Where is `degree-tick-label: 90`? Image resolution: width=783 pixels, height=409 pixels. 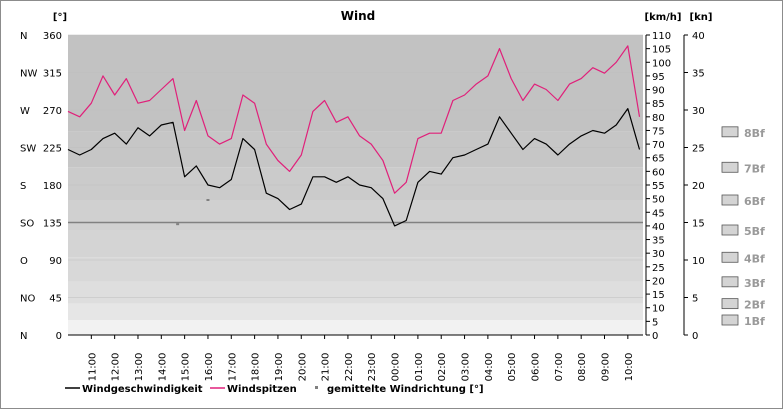
degree-tick-label: 90 is located at coordinates (55, 261).